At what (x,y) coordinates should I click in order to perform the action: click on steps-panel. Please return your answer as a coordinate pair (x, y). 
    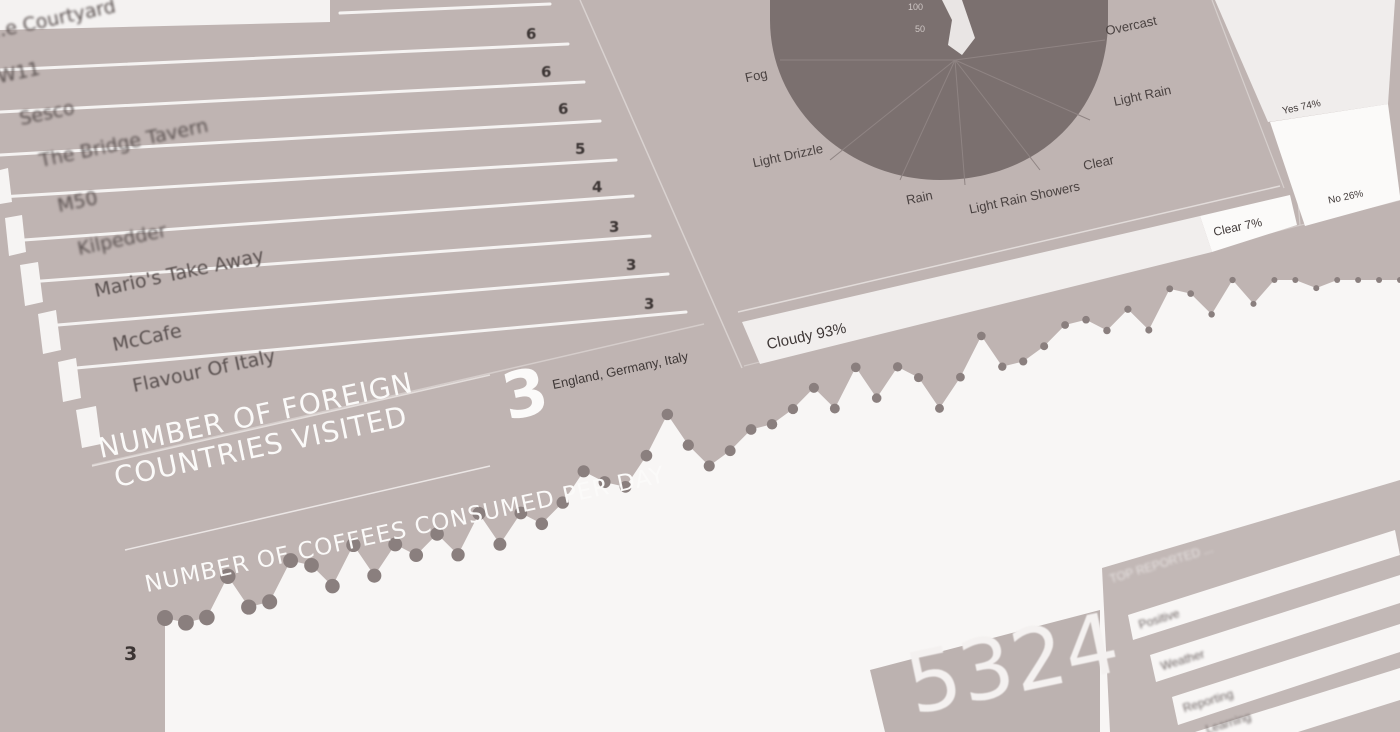
    Looking at the image, I should click on (985, 671).